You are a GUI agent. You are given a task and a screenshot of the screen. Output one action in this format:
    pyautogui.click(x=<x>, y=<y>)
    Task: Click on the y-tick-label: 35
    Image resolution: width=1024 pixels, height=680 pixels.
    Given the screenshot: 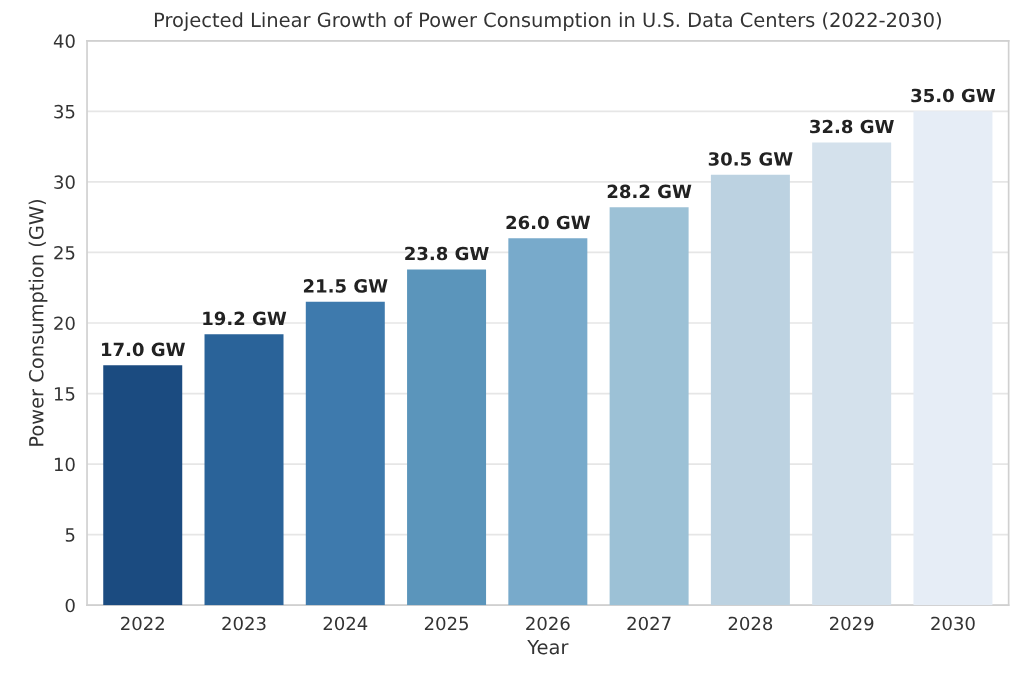 What is the action you would take?
    pyautogui.click(x=64, y=111)
    